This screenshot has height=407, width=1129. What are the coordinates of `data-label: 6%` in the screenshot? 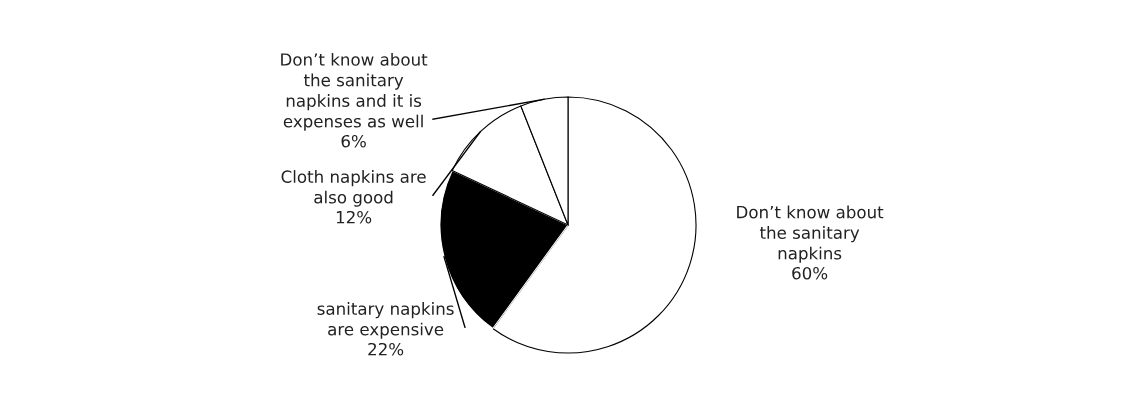 It's located at (353, 141).